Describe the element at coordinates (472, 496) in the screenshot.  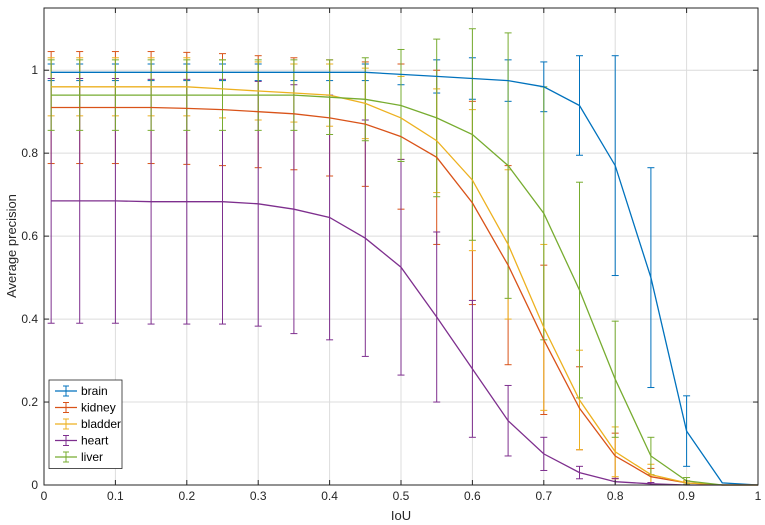
I see `x-tick-label: 0.6` at that location.